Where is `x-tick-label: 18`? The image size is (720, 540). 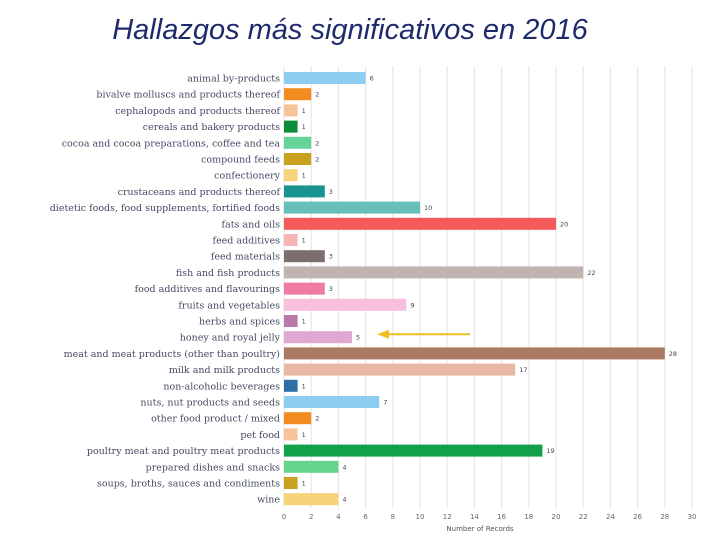
x-tick-label: 18 is located at coordinates (528, 517).